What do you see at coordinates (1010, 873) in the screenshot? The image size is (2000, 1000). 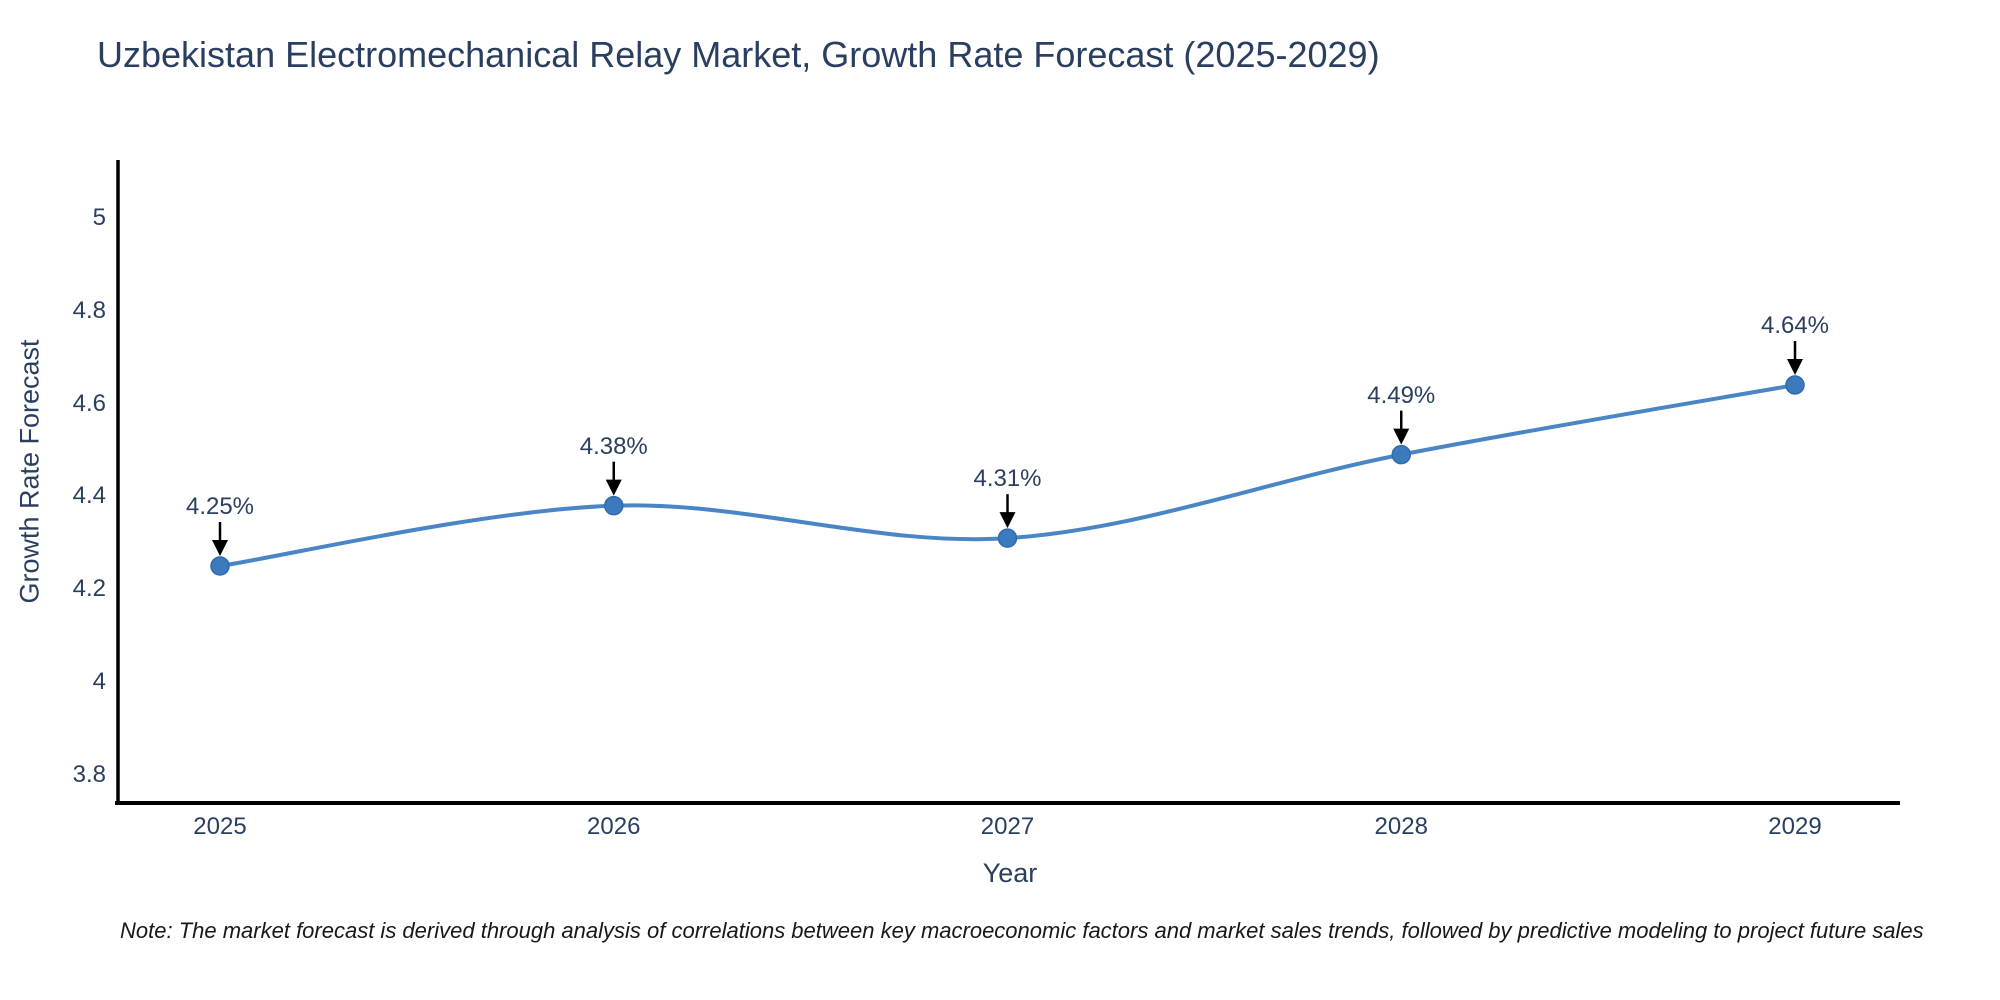 I see `x-axis-title: Year` at bounding box center [1010, 873].